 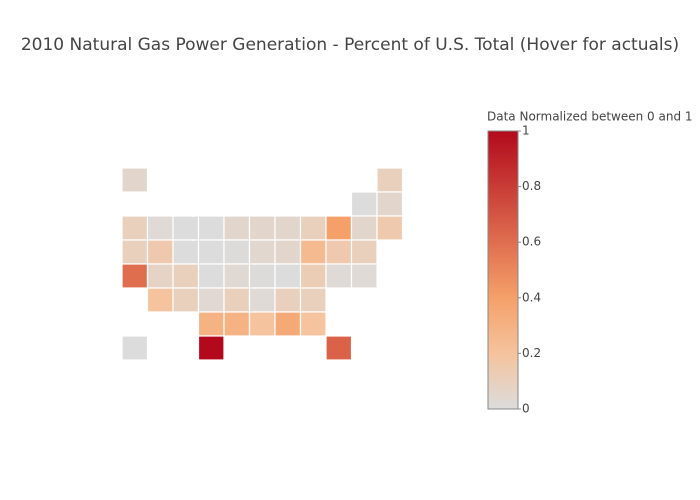 I want to click on colorbar-tick-label: 0.2, so click(x=531, y=353).